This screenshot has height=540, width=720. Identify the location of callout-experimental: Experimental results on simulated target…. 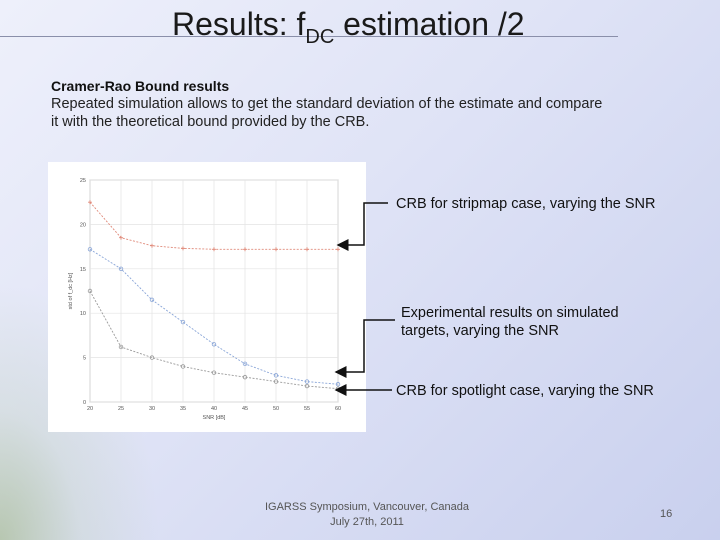
(510, 322).